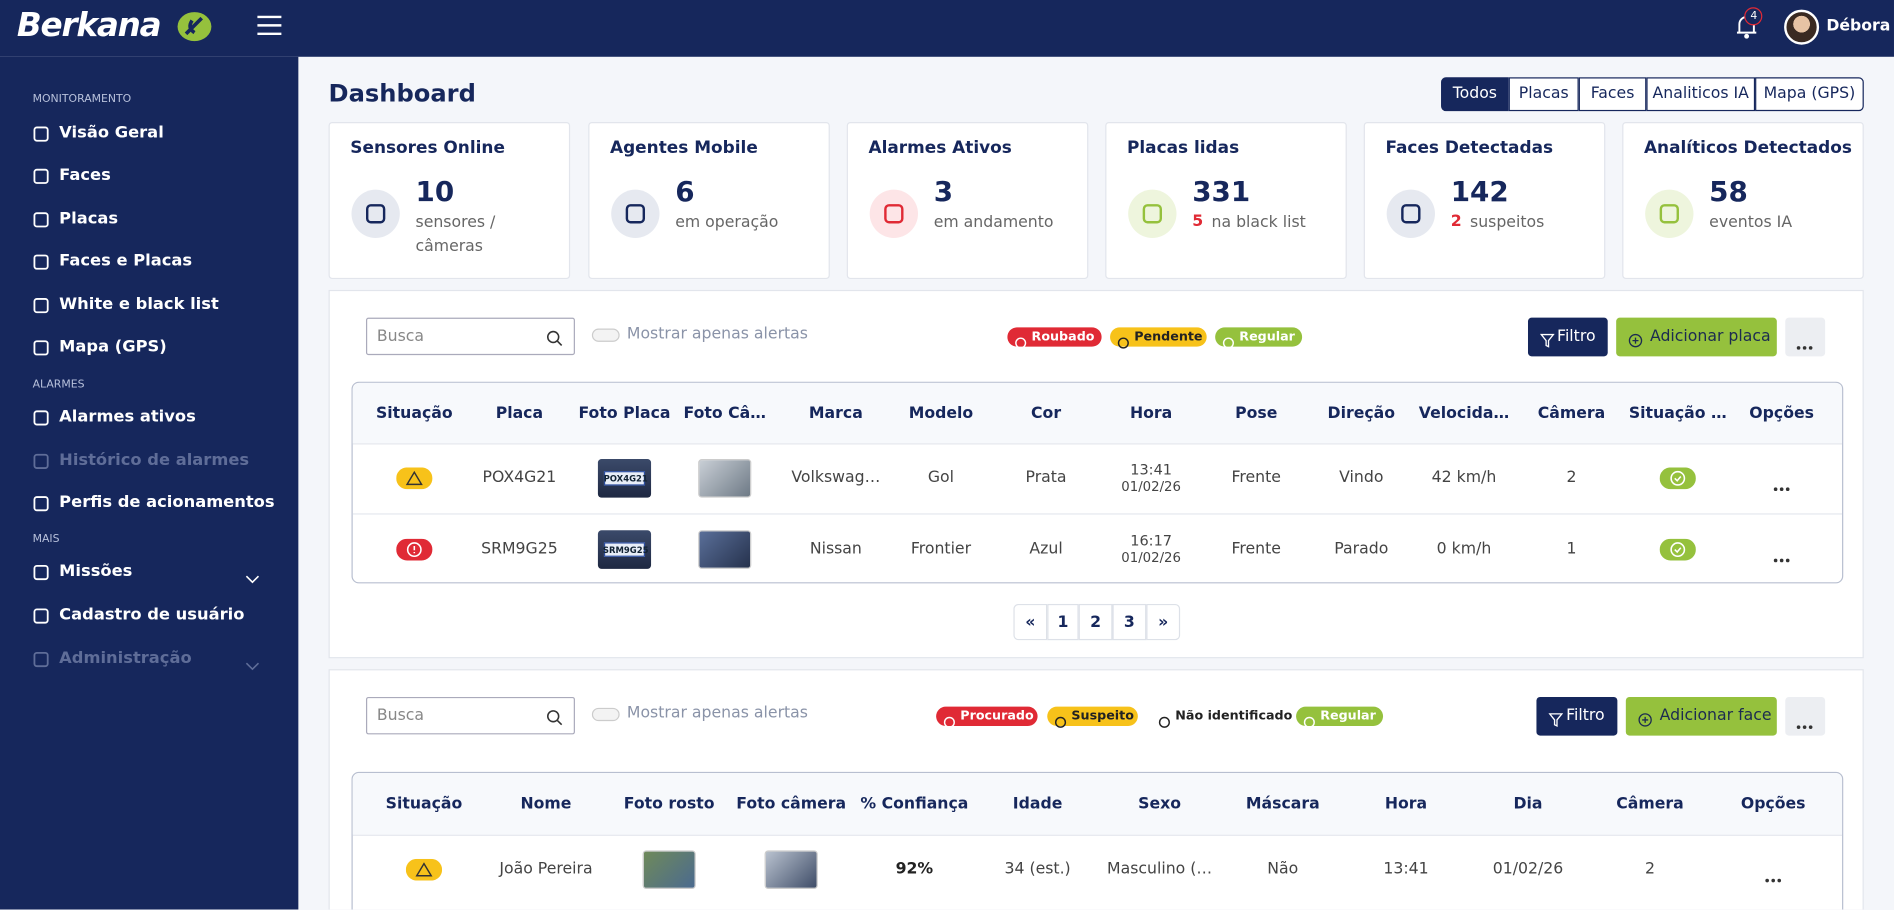 The image size is (1894, 910). Describe the element at coordinates (1258, 222) in the screenshot. I see `card-desc: na black list` at that location.